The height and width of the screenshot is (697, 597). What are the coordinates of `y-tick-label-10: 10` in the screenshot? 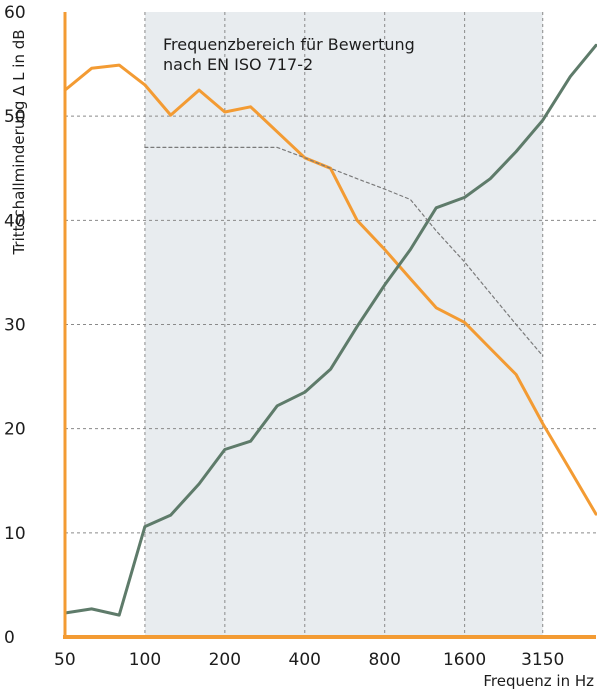 It's located at (15, 534).